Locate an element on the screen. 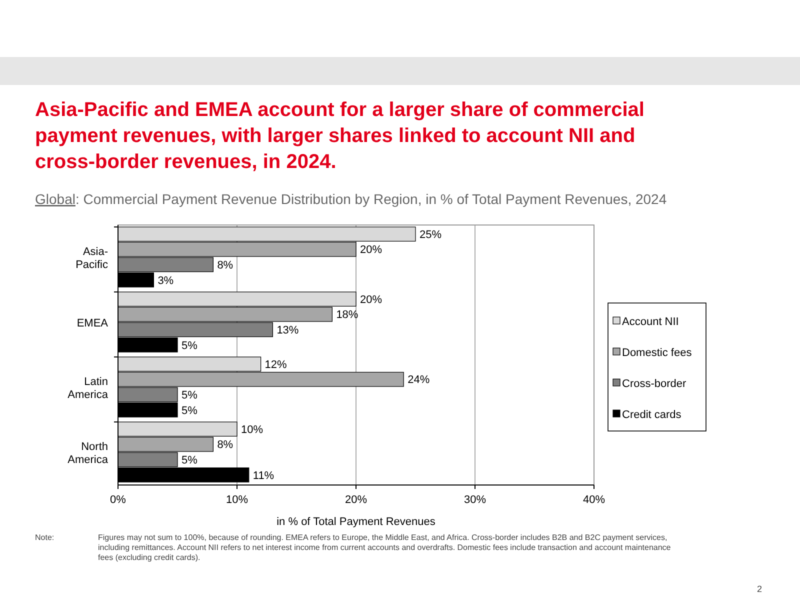 The width and height of the screenshot is (800, 600). x-tick-label: 0% is located at coordinates (118, 500).